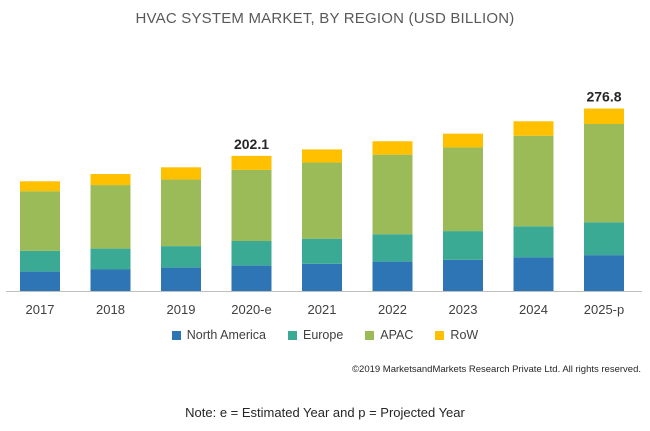 The height and width of the screenshot is (431, 650). I want to click on legend-label: APAC, so click(397, 335).